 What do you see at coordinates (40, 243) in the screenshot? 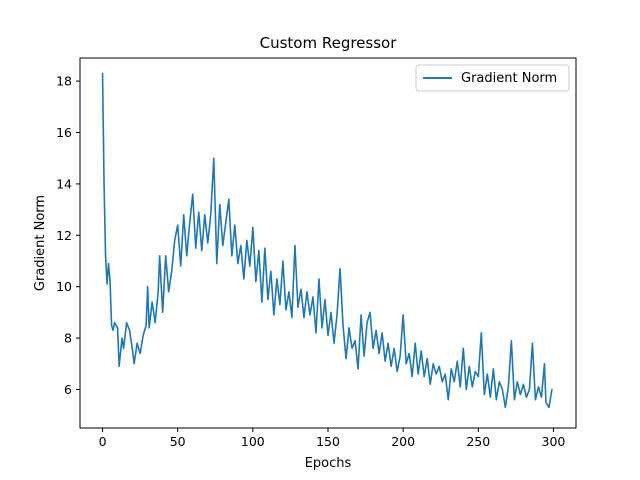
I see `y-axis-label: Gradient Norm` at bounding box center [40, 243].